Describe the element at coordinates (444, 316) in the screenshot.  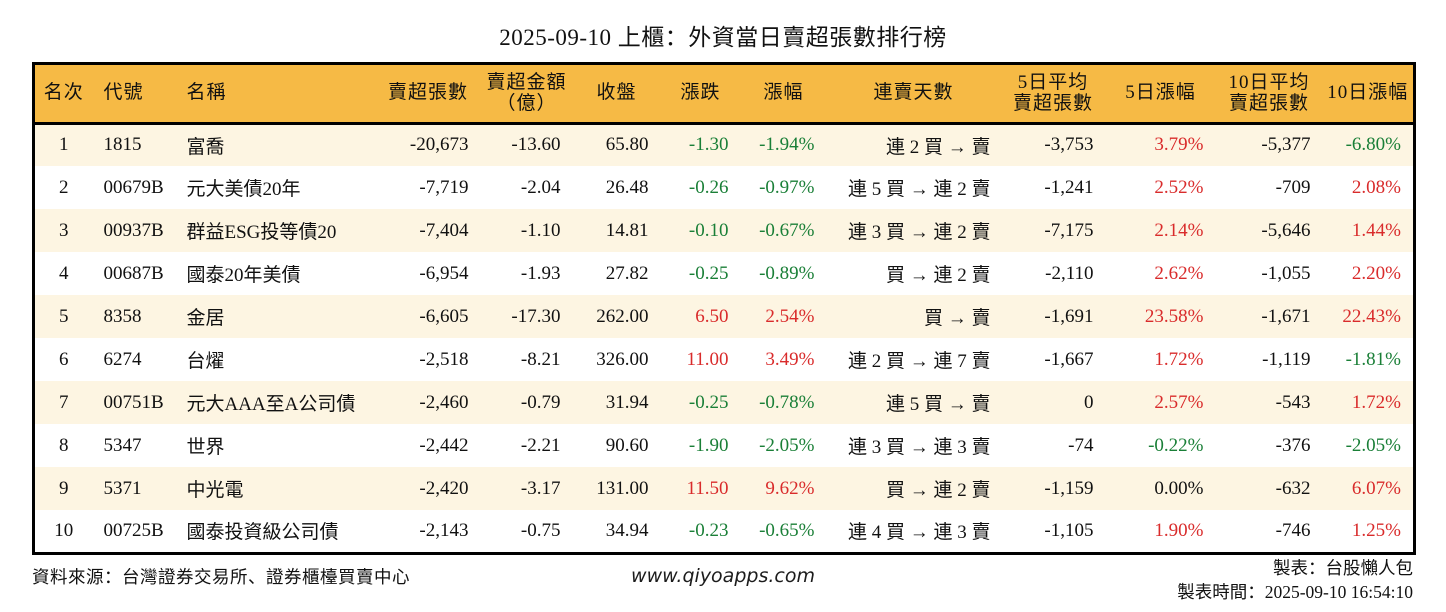
I see `cell-sell_volume: -6,605` at that location.